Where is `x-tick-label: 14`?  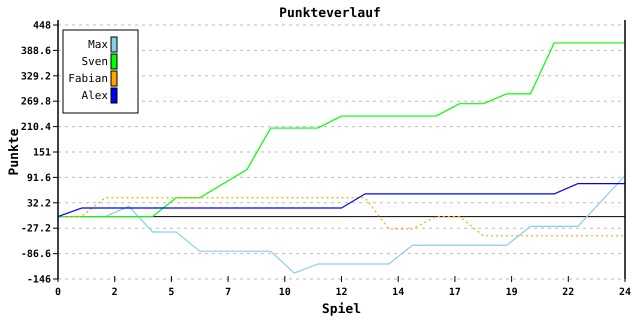
x-tick-label: 14 is located at coordinates (398, 292).